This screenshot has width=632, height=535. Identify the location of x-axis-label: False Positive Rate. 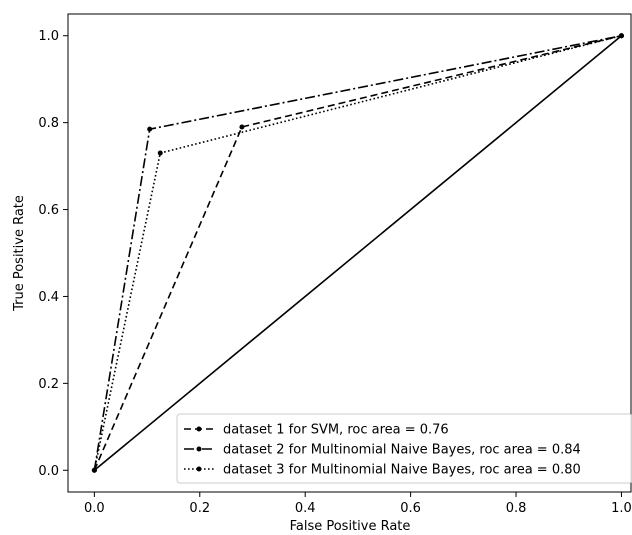
(350, 526).